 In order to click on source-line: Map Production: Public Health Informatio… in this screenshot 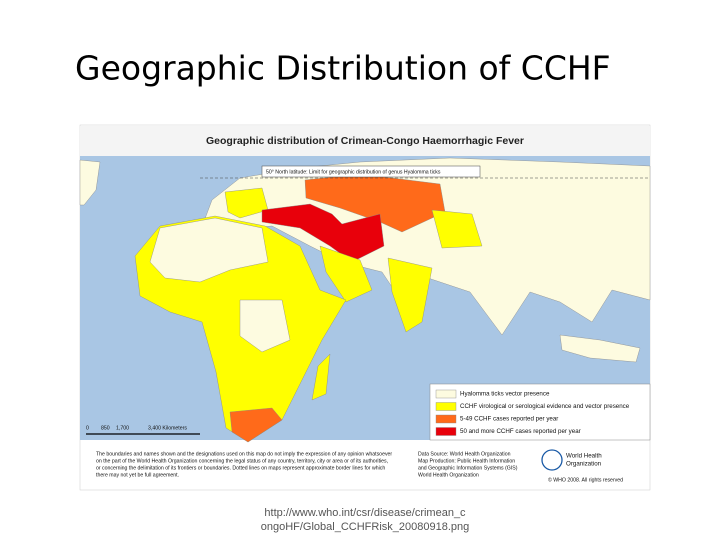, I will do `click(466, 461)`.